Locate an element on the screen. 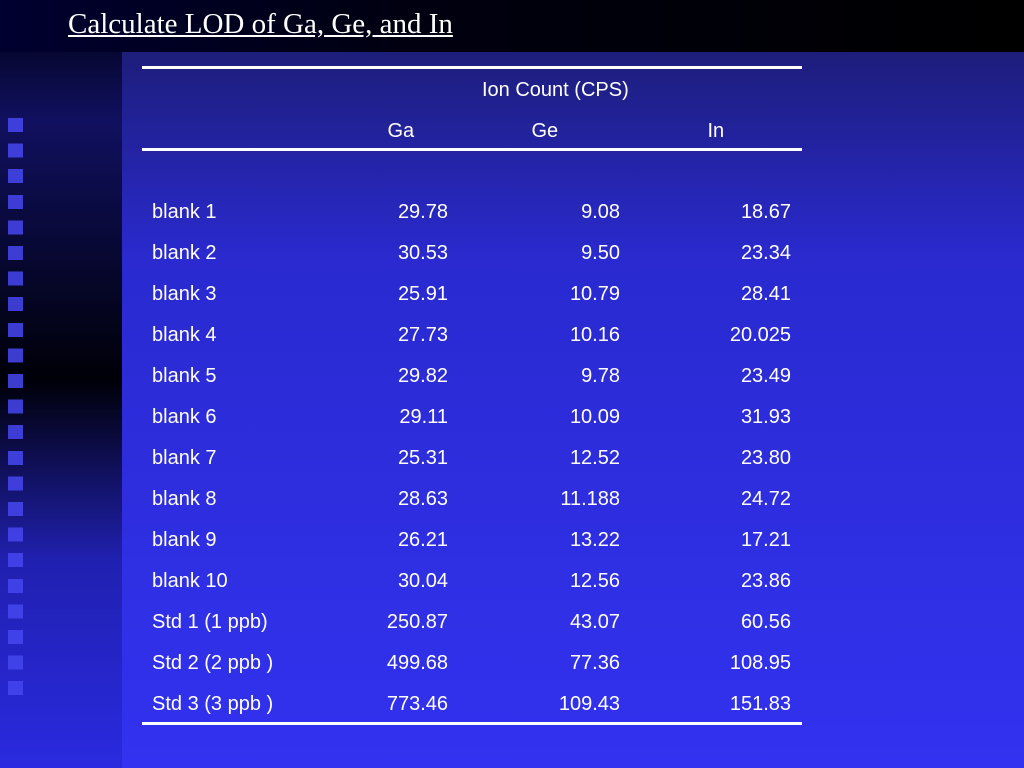 This screenshot has width=1024, height=768. column-header: Ge is located at coordinates (545, 131).